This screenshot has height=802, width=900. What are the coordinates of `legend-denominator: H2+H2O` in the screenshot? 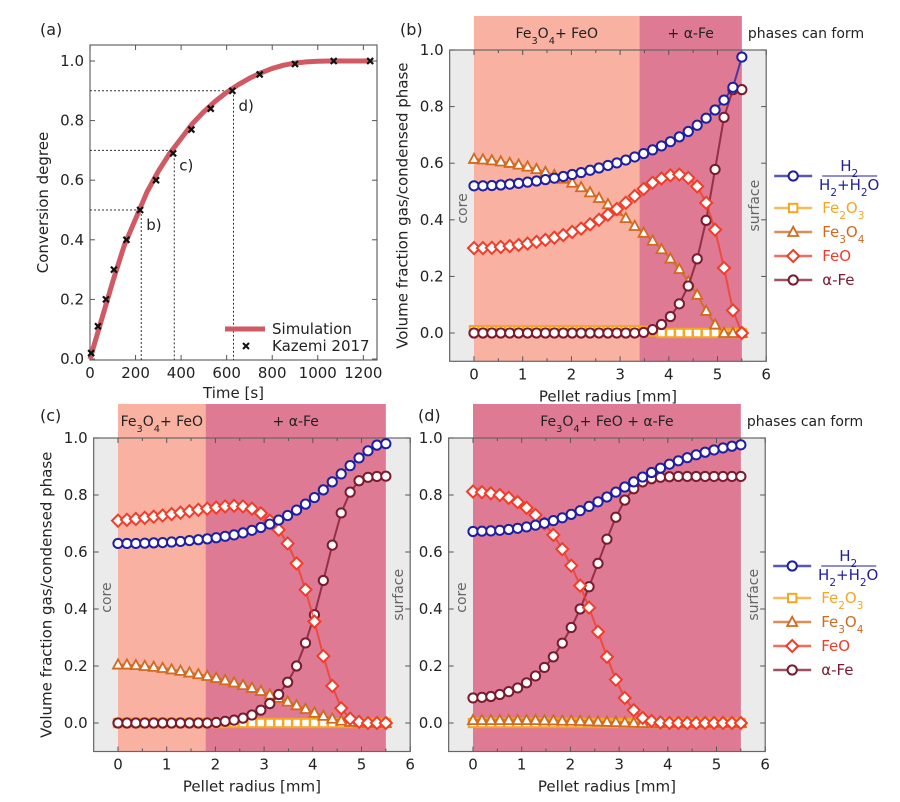 It's located at (848, 577).